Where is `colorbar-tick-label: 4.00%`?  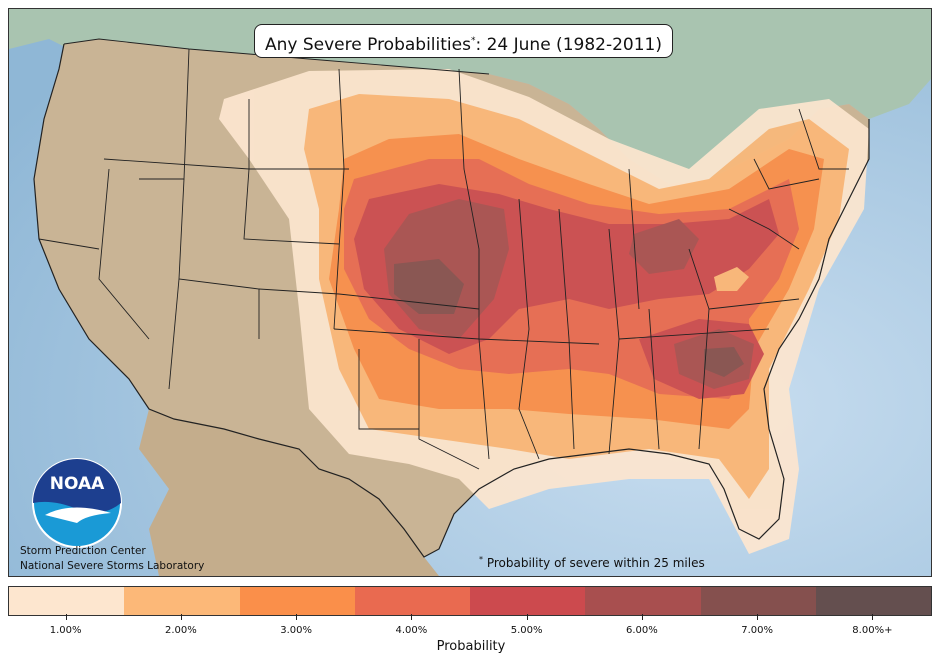
colorbar-tick-label: 4.00% is located at coordinates (411, 630).